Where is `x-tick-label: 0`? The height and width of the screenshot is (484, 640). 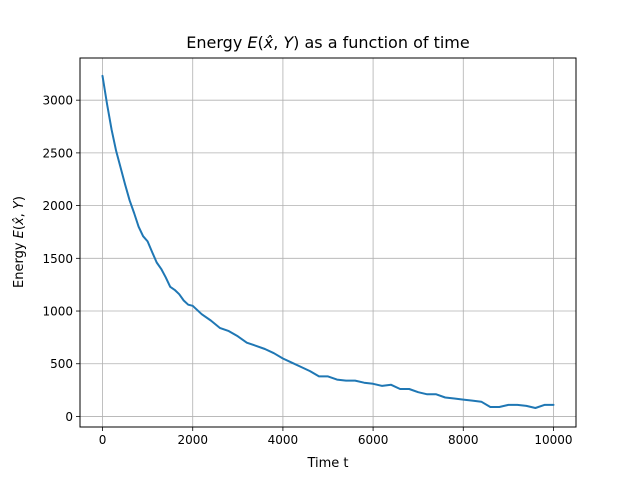
x-tick-label: 0 is located at coordinates (103, 440).